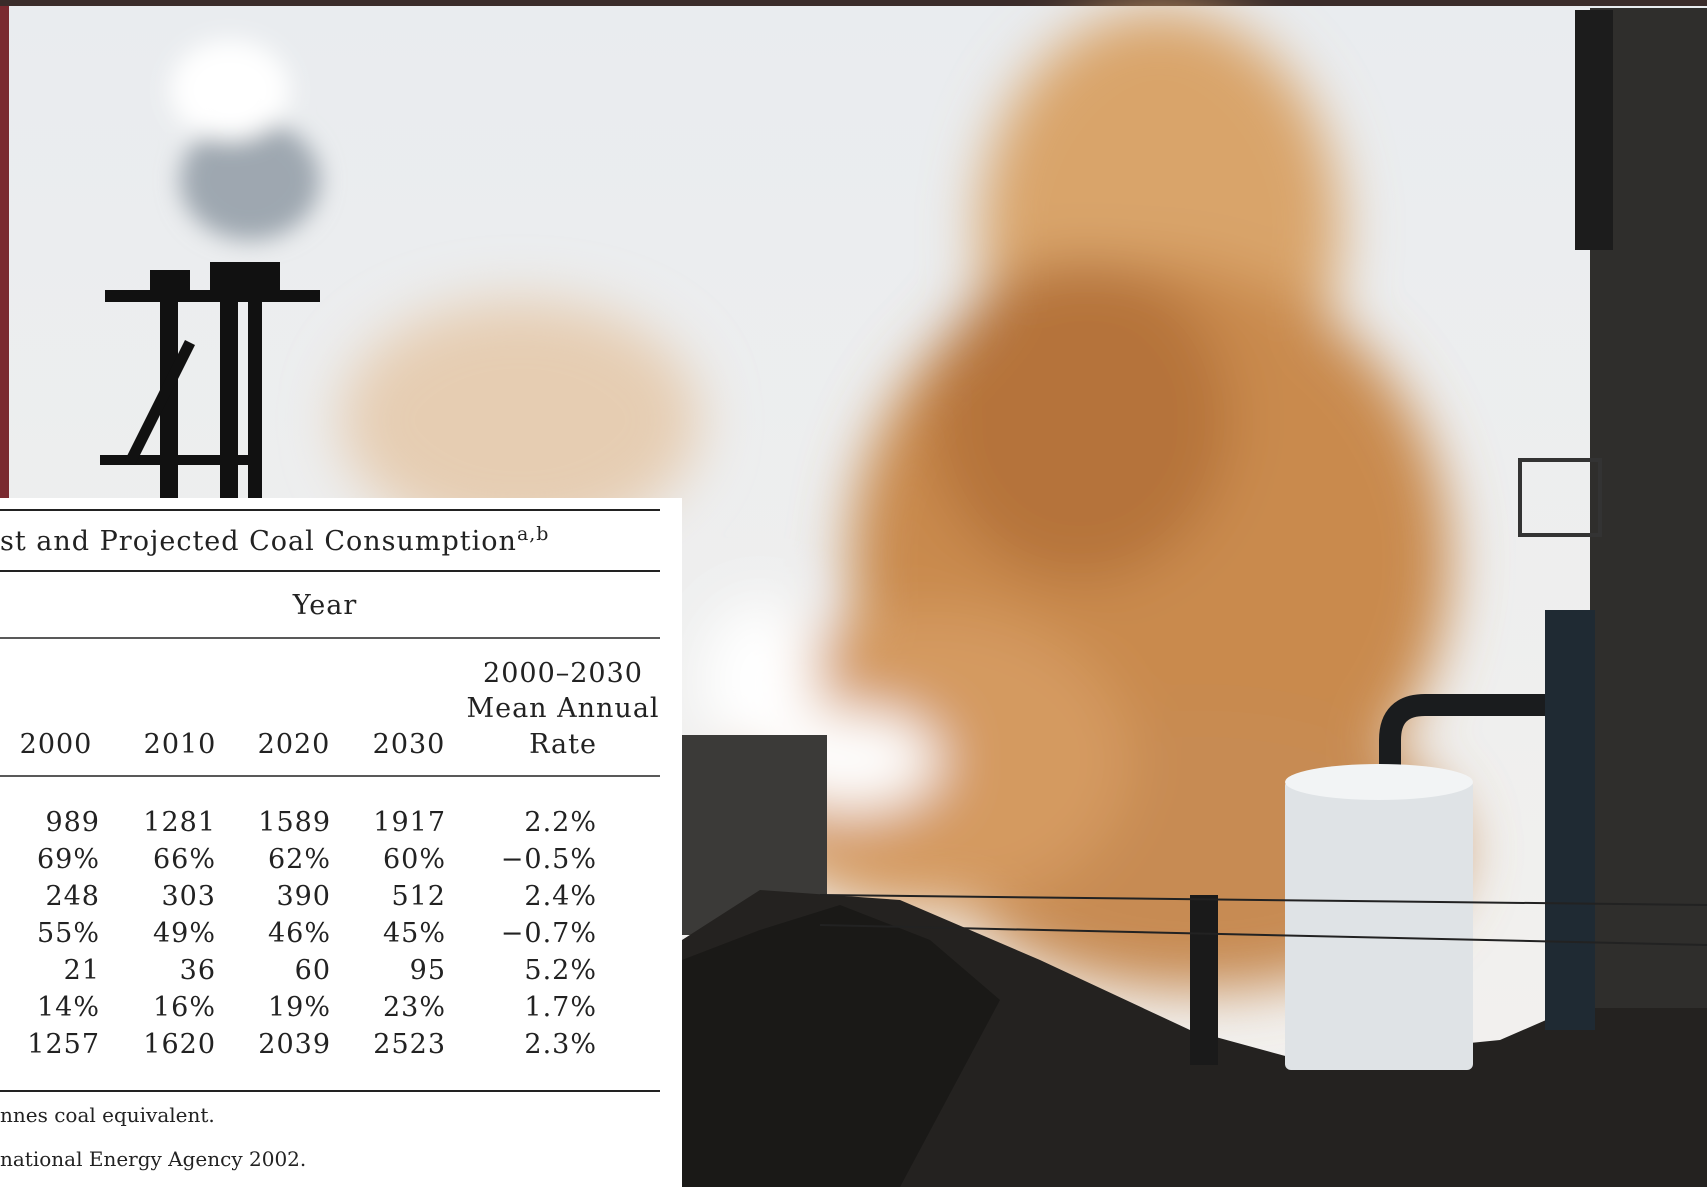  What do you see at coordinates (294, 744) in the screenshot?
I see `column-header: 2020` at bounding box center [294, 744].